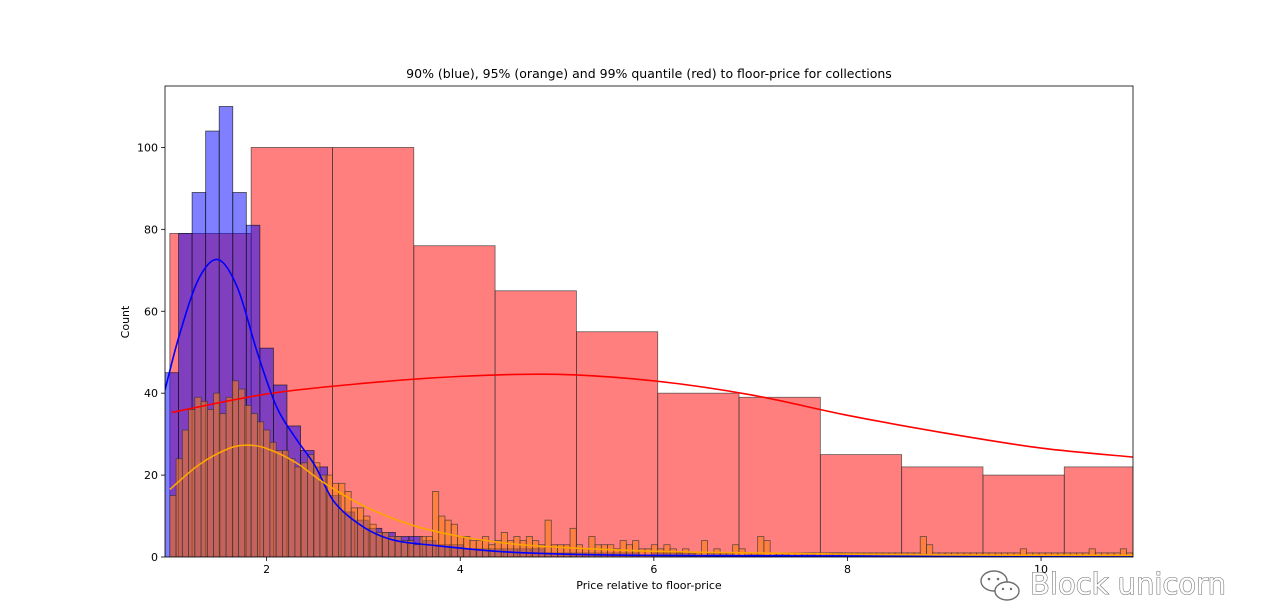 This screenshot has height=607, width=1280. I want to click on y-tick-label: 60, so click(151, 311).